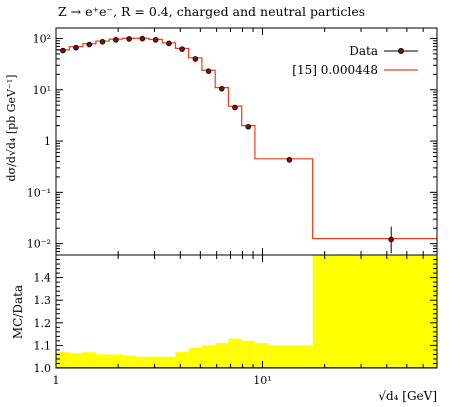 This screenshot has height=407, width=450. Describe the element at coordinates (335, 70) in the screenshot. I see `legend-label-mc: [15] 0.000448` at that location.